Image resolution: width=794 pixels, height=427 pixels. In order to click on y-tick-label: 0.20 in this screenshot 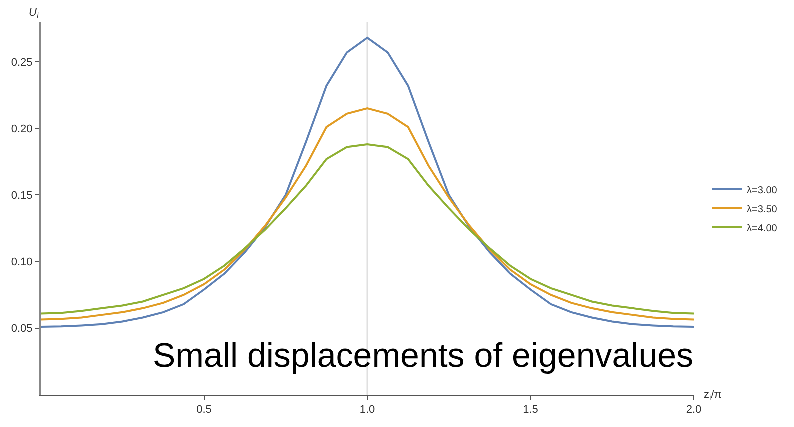, I will do `click(22, 129)`.